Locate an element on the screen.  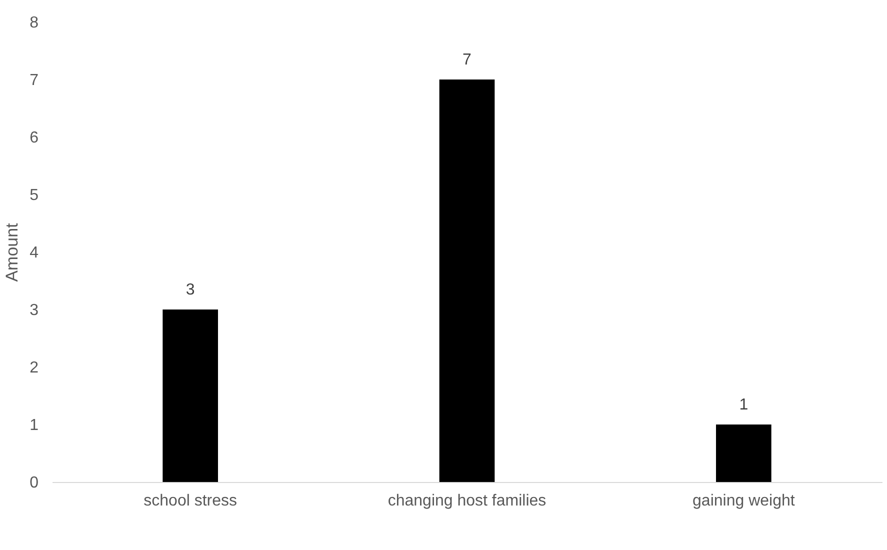
data-label: 3 is located at coordinates (190, 290).